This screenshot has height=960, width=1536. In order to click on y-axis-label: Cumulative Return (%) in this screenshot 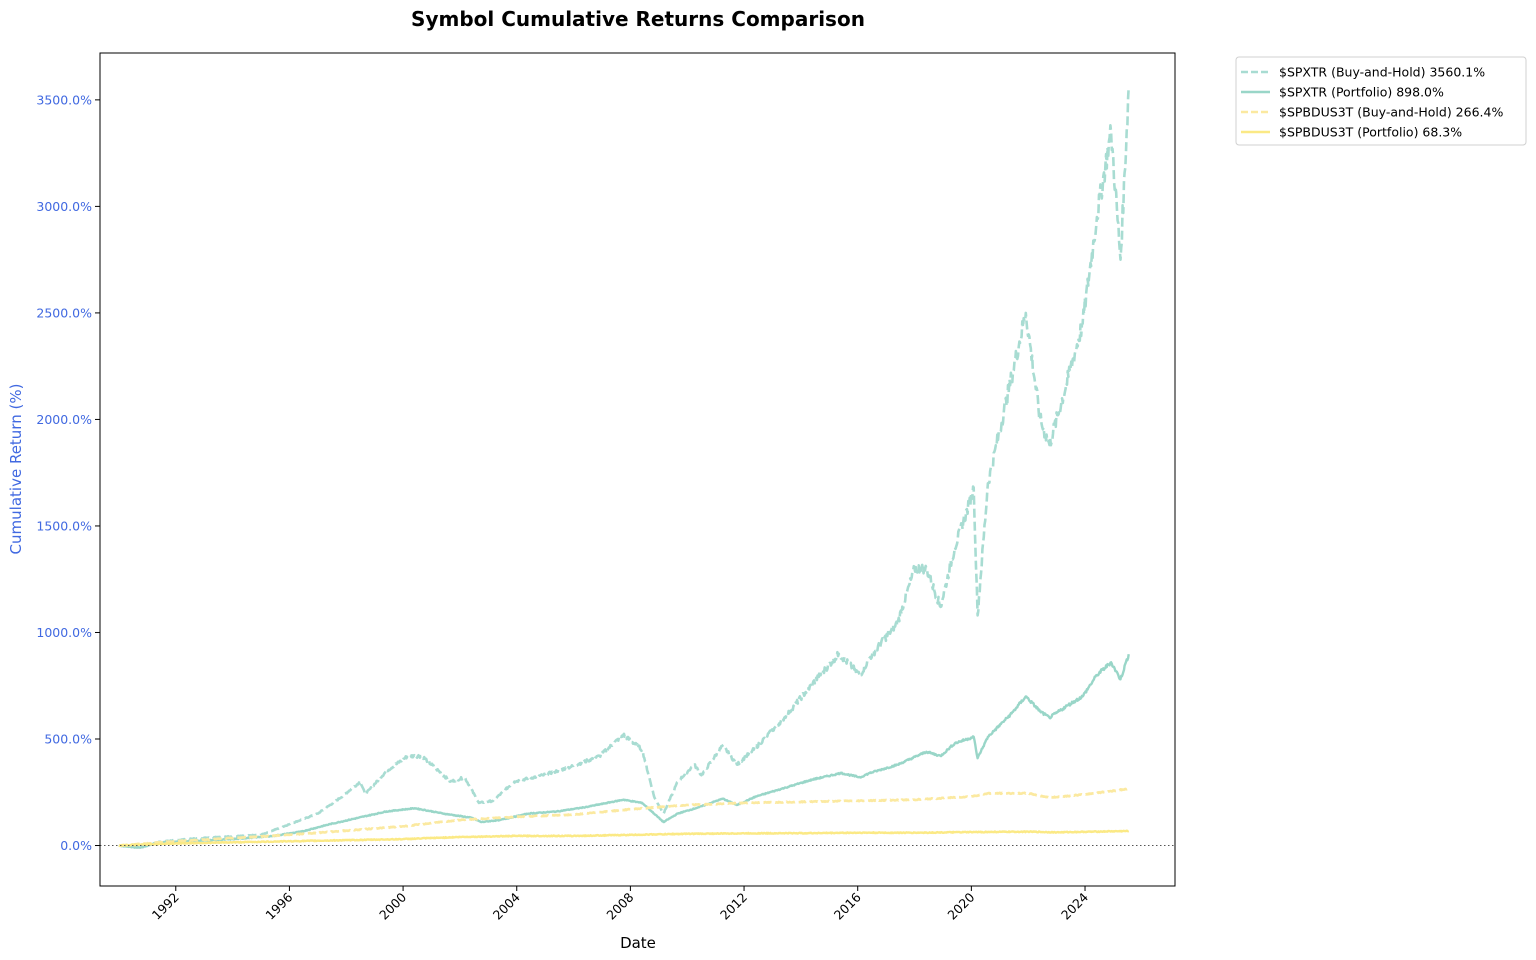, I will do `click(16, 469)`.